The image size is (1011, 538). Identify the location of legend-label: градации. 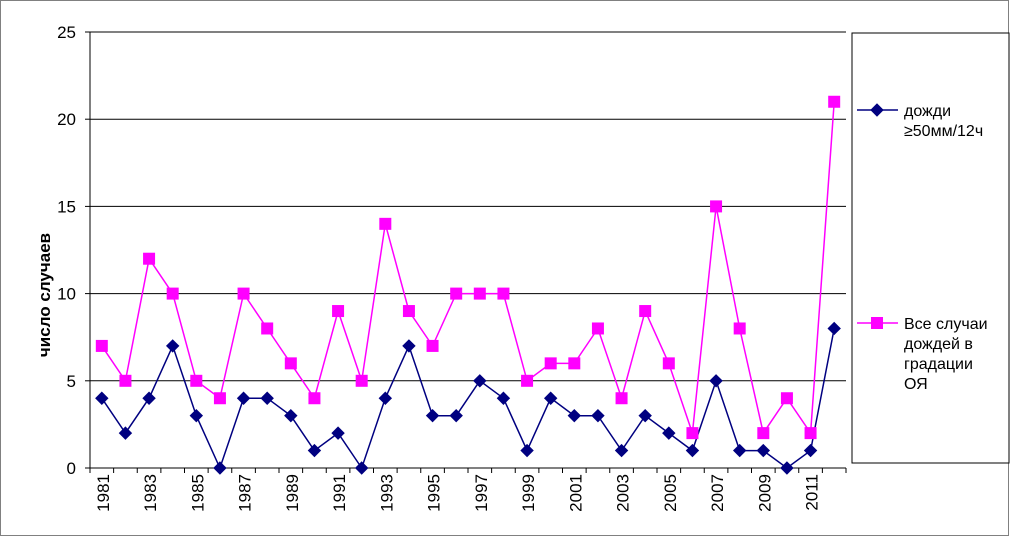
(938, 364).